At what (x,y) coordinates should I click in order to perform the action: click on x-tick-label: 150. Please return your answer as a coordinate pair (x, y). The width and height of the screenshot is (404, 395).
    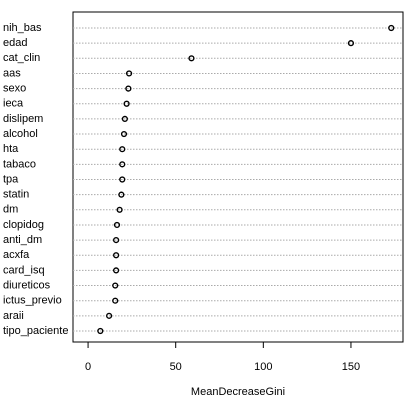
    Looking at the image, I should click on (351, 367).